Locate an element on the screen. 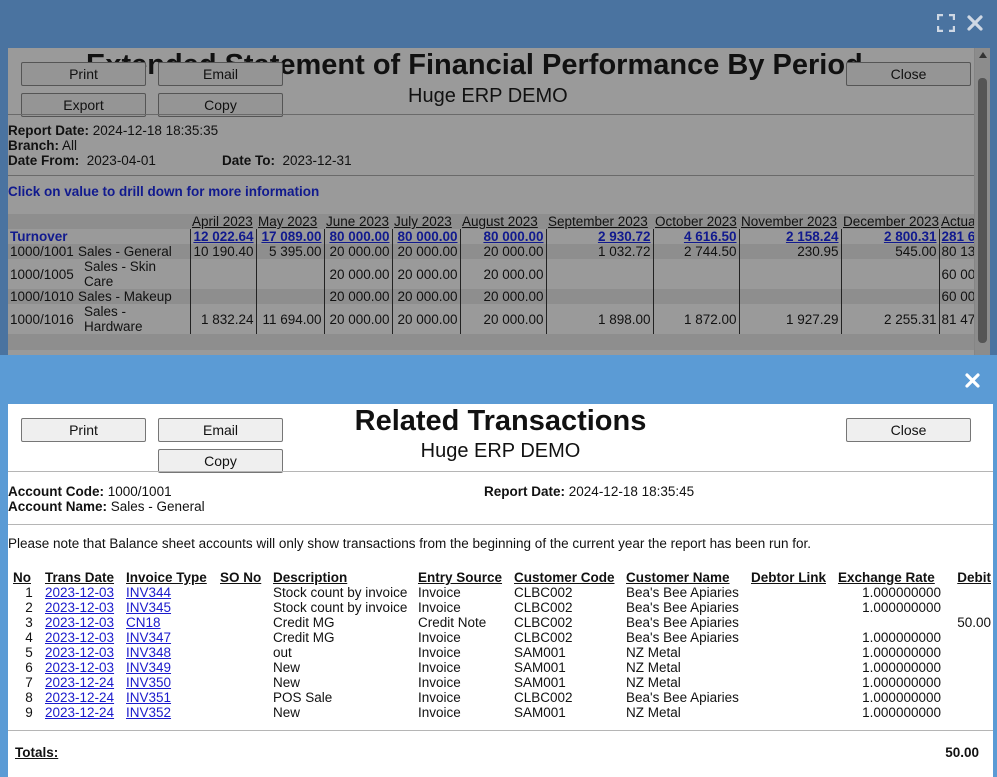 This screenshot has width=997, height=777. period-value: 2 255.31 is located at coordinates (889, 319).